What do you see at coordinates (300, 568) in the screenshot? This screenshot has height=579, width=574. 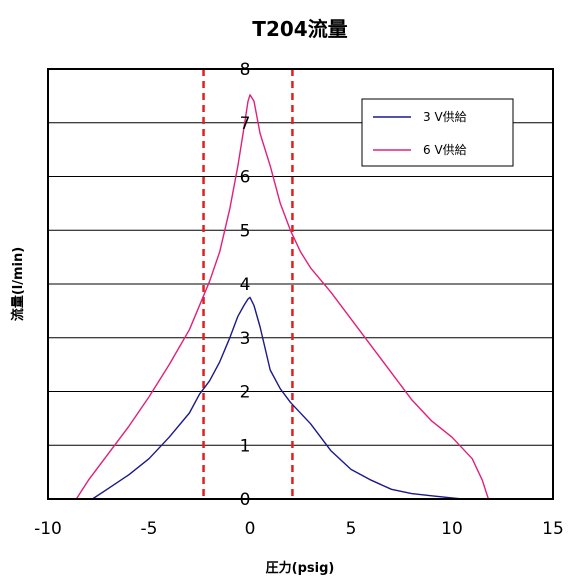 I see `x-axis-label: 圧力(psig)` at bounding box center [300, 568].